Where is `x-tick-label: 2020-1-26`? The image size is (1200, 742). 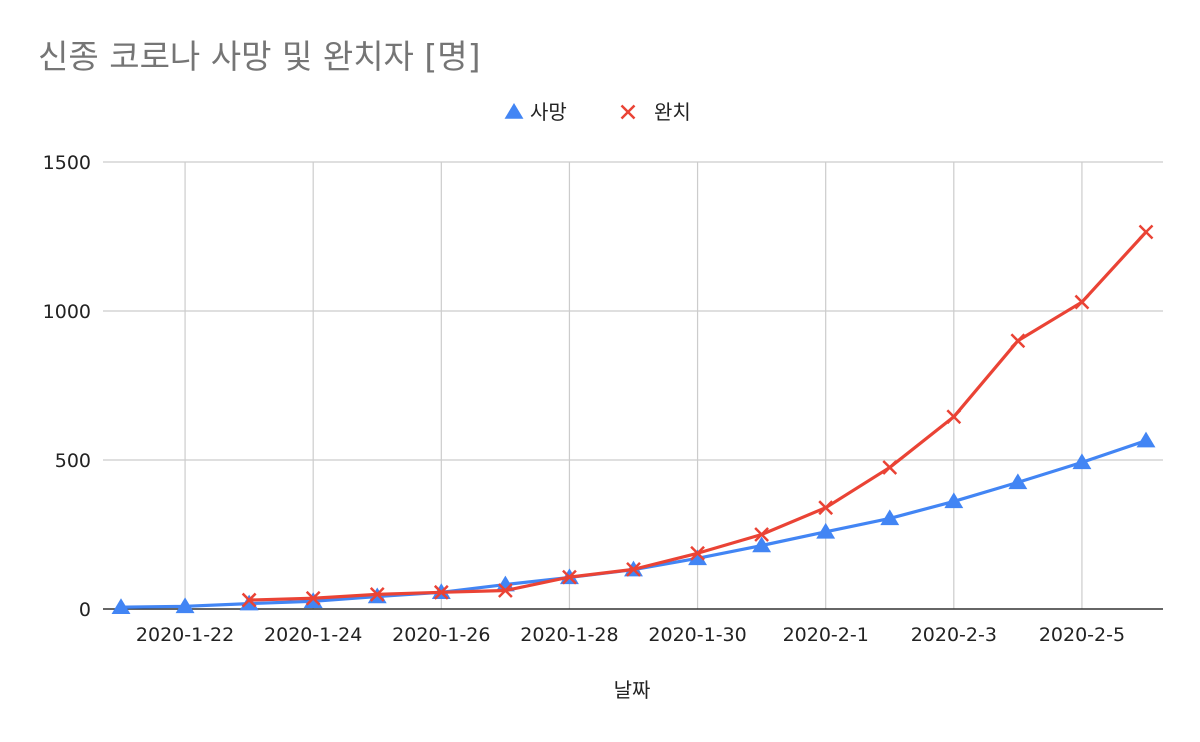 x-tick-label: 2020-1-26 is located at coordinates (441, 635).